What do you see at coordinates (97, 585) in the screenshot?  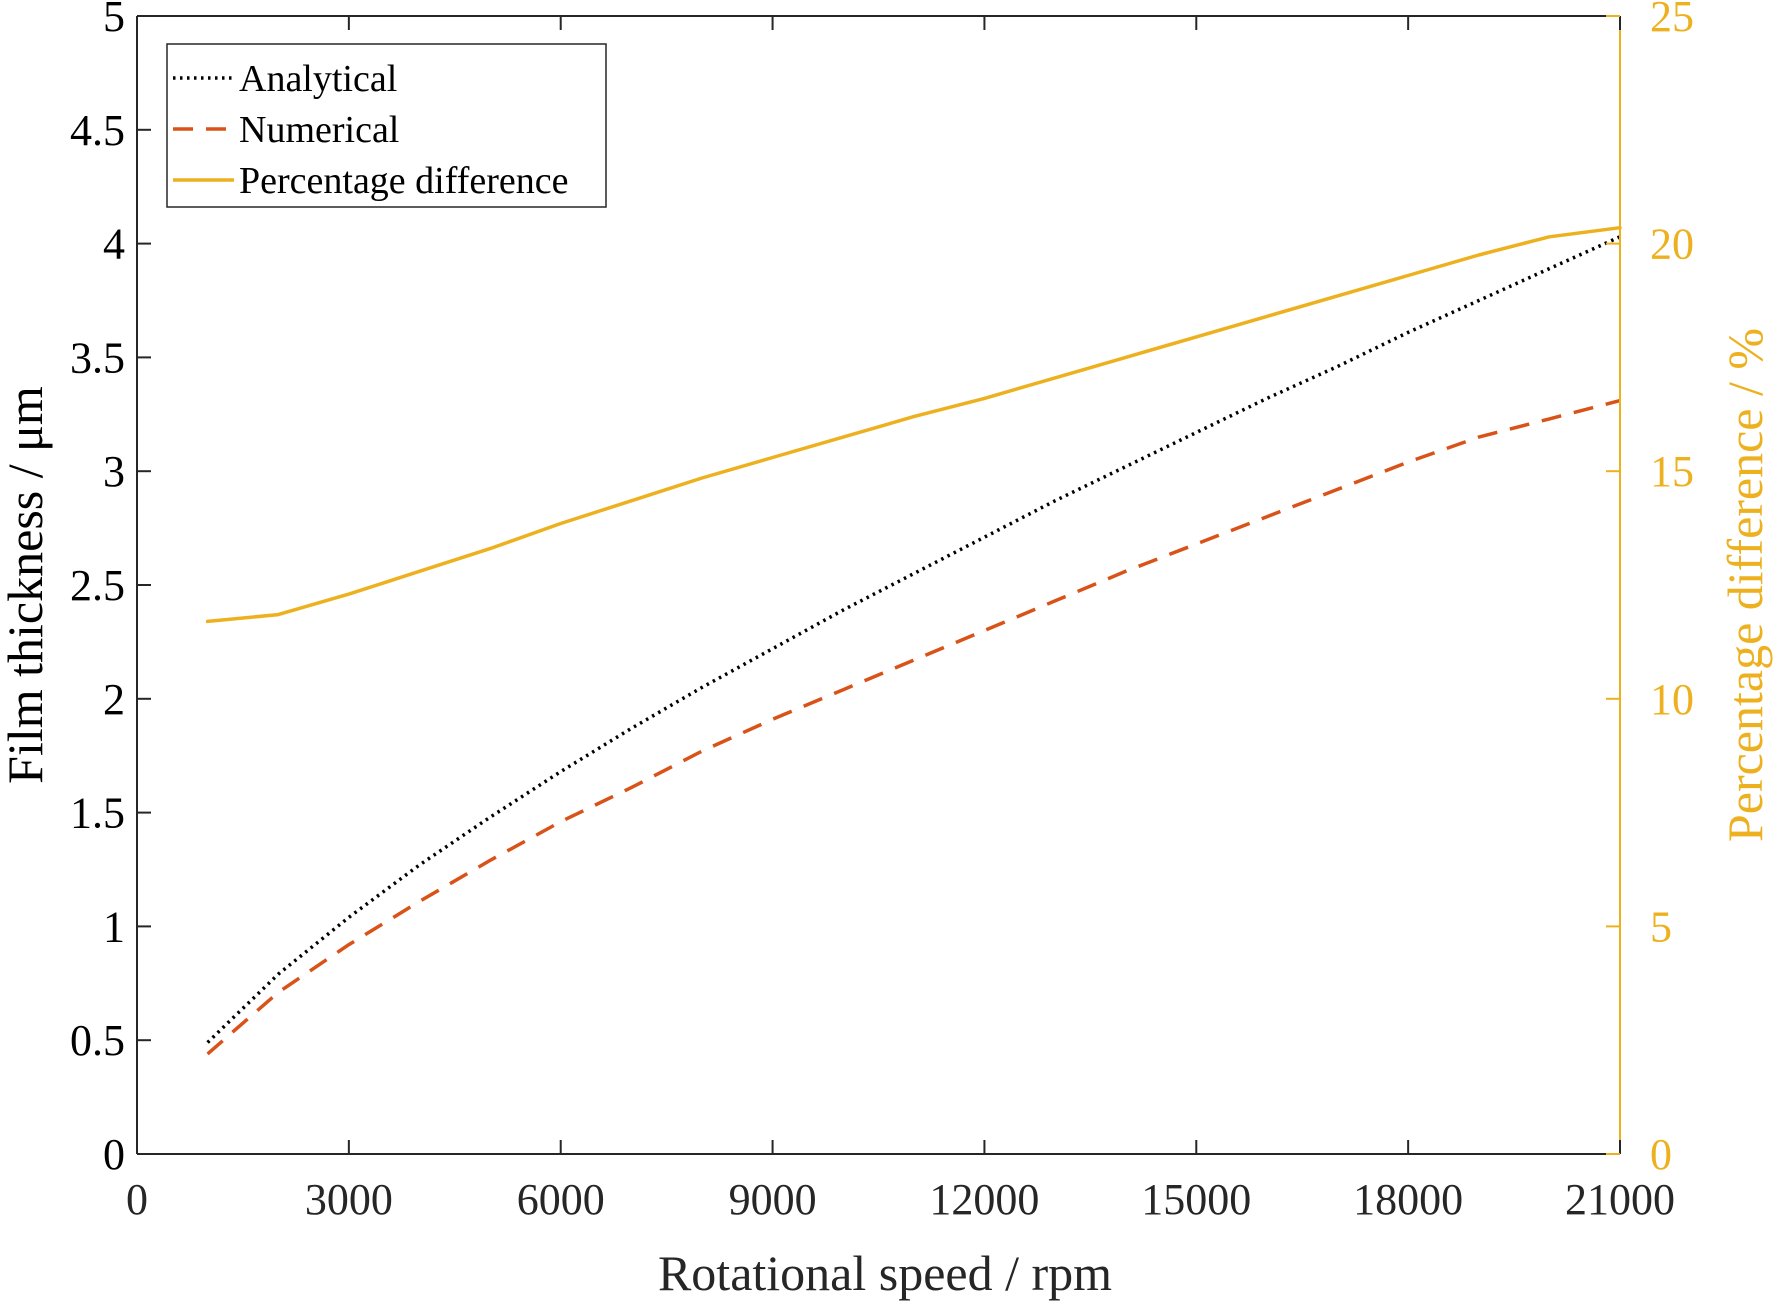 I see `y-left-tick-label: 2.5` at bounding box center [97, 585].